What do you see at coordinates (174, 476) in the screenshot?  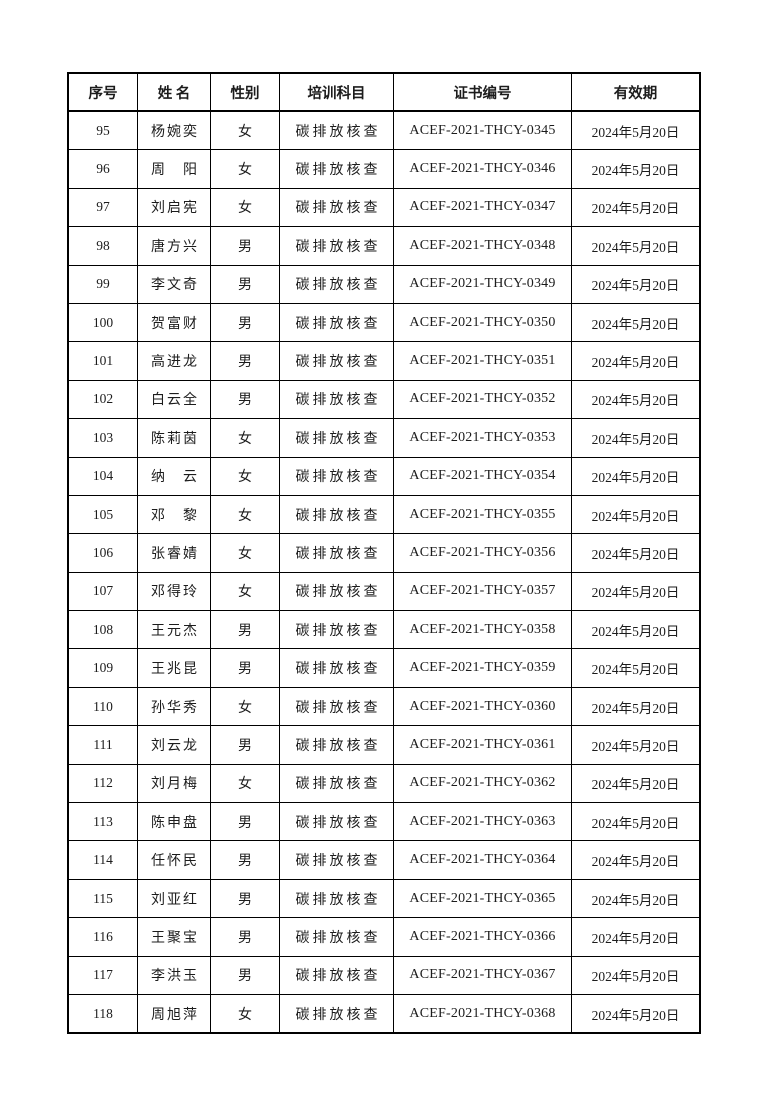 I see `cell-name: 纳 云` at bounding box center [174, 476].